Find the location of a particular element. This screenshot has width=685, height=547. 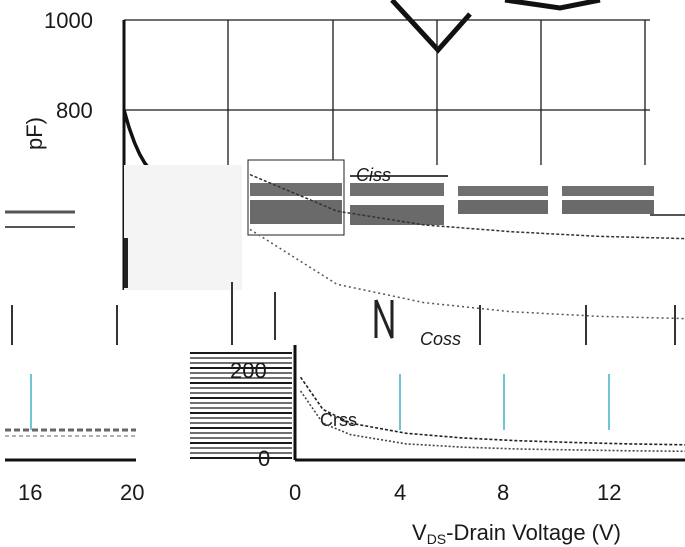

bottom-y-tick-200: 200 is located at coordinates (248, 370).